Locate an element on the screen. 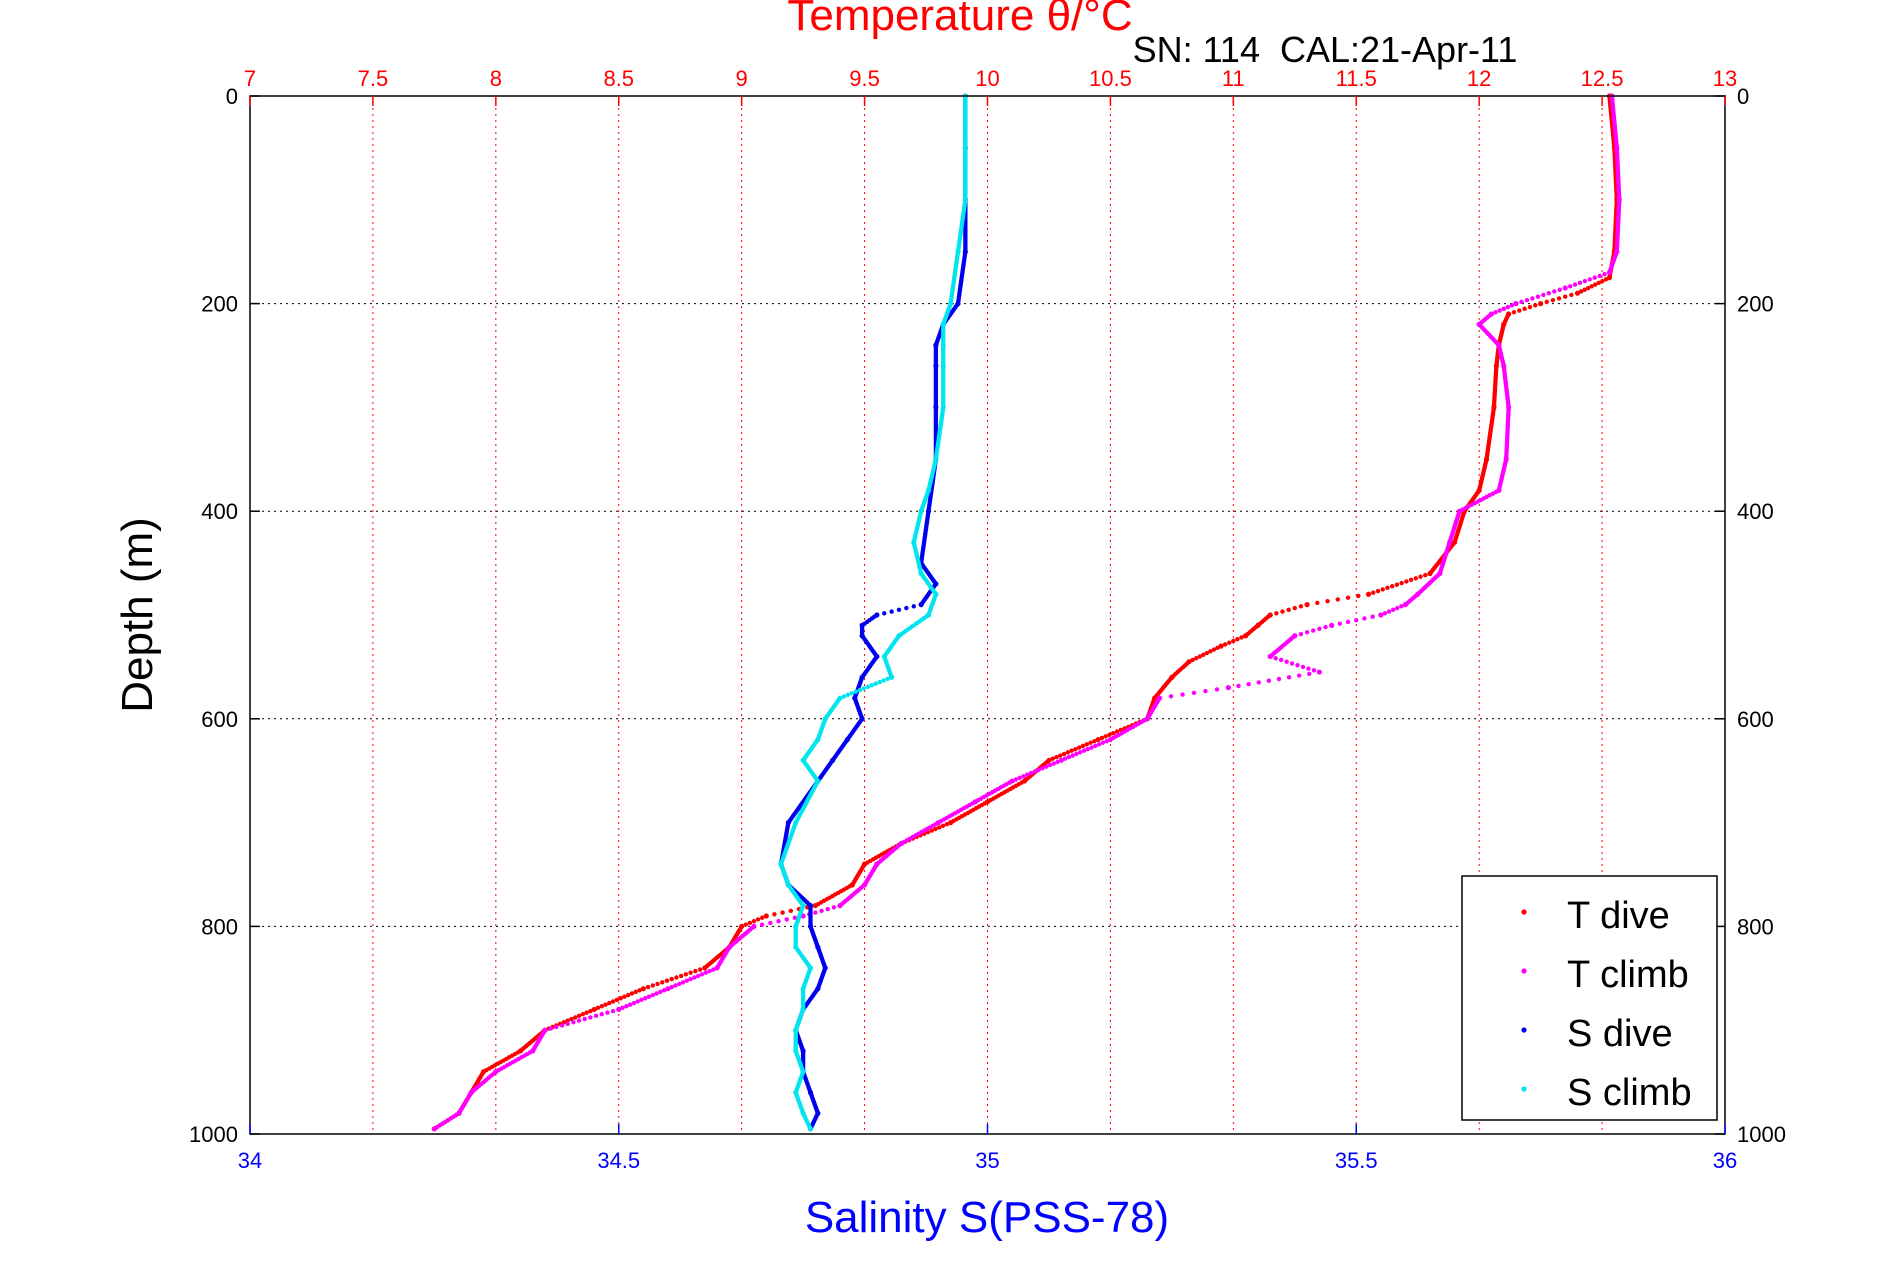  temperature-tick-label: 8 is located at coordinates (496, 78).